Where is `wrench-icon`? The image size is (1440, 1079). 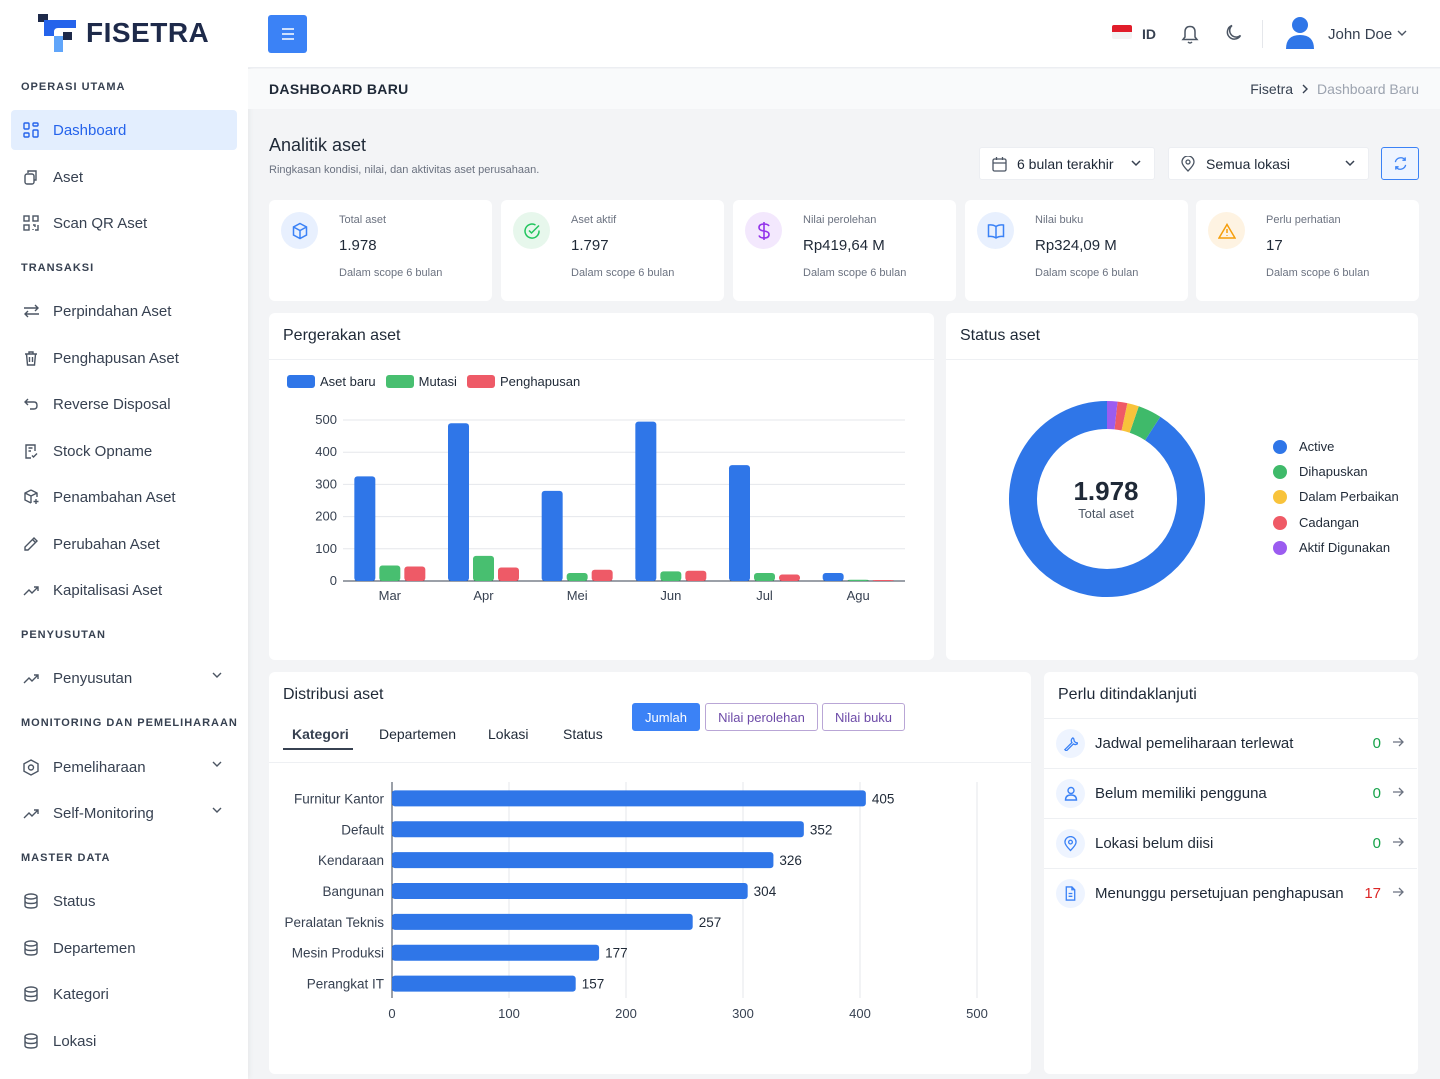 wrench-icon is located at coordinates (1070, 743).